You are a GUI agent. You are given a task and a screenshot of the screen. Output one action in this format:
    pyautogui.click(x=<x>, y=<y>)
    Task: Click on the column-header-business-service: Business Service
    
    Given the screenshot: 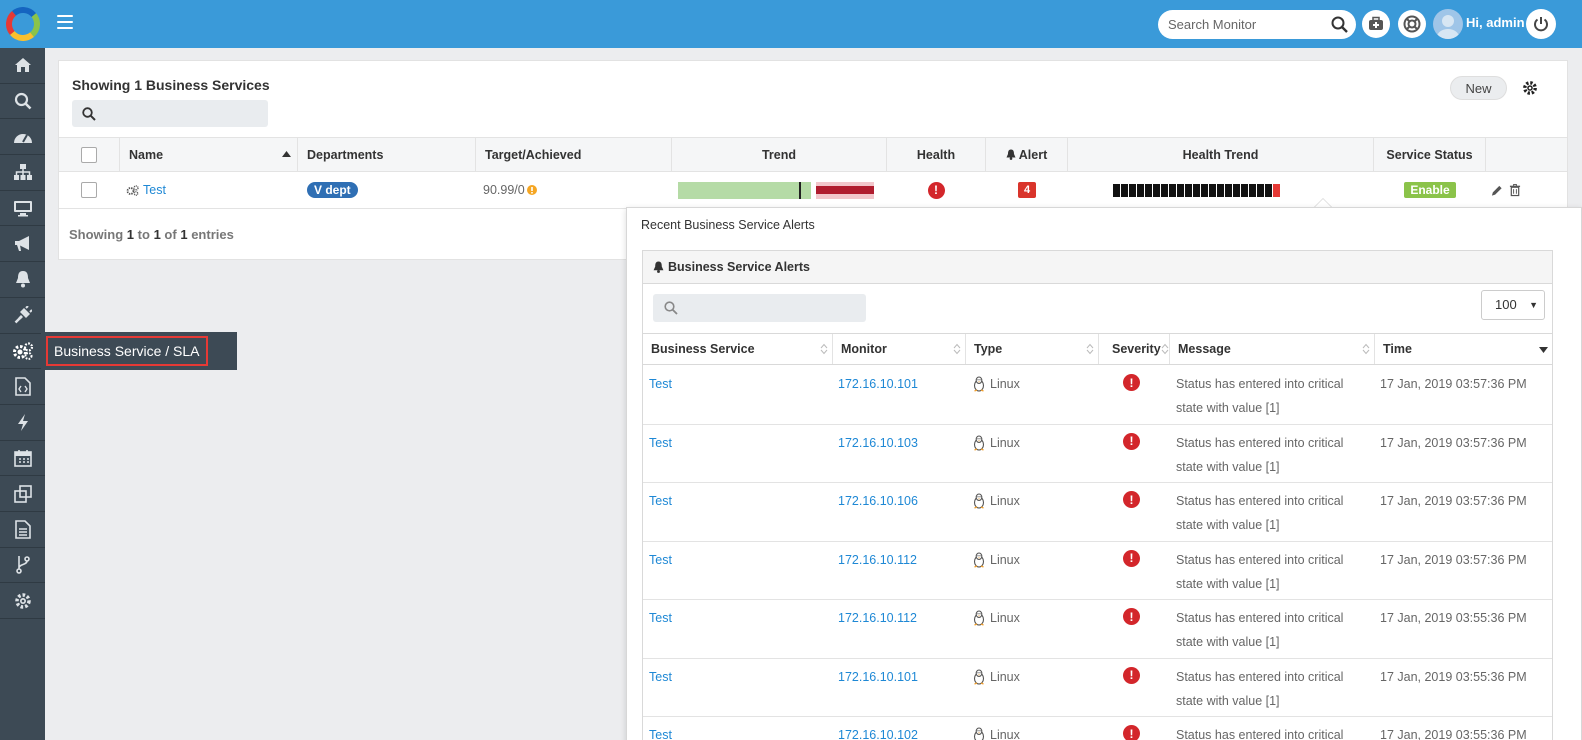 What is the action you would take?
    pyautogui.click(x=737, y=349)
    